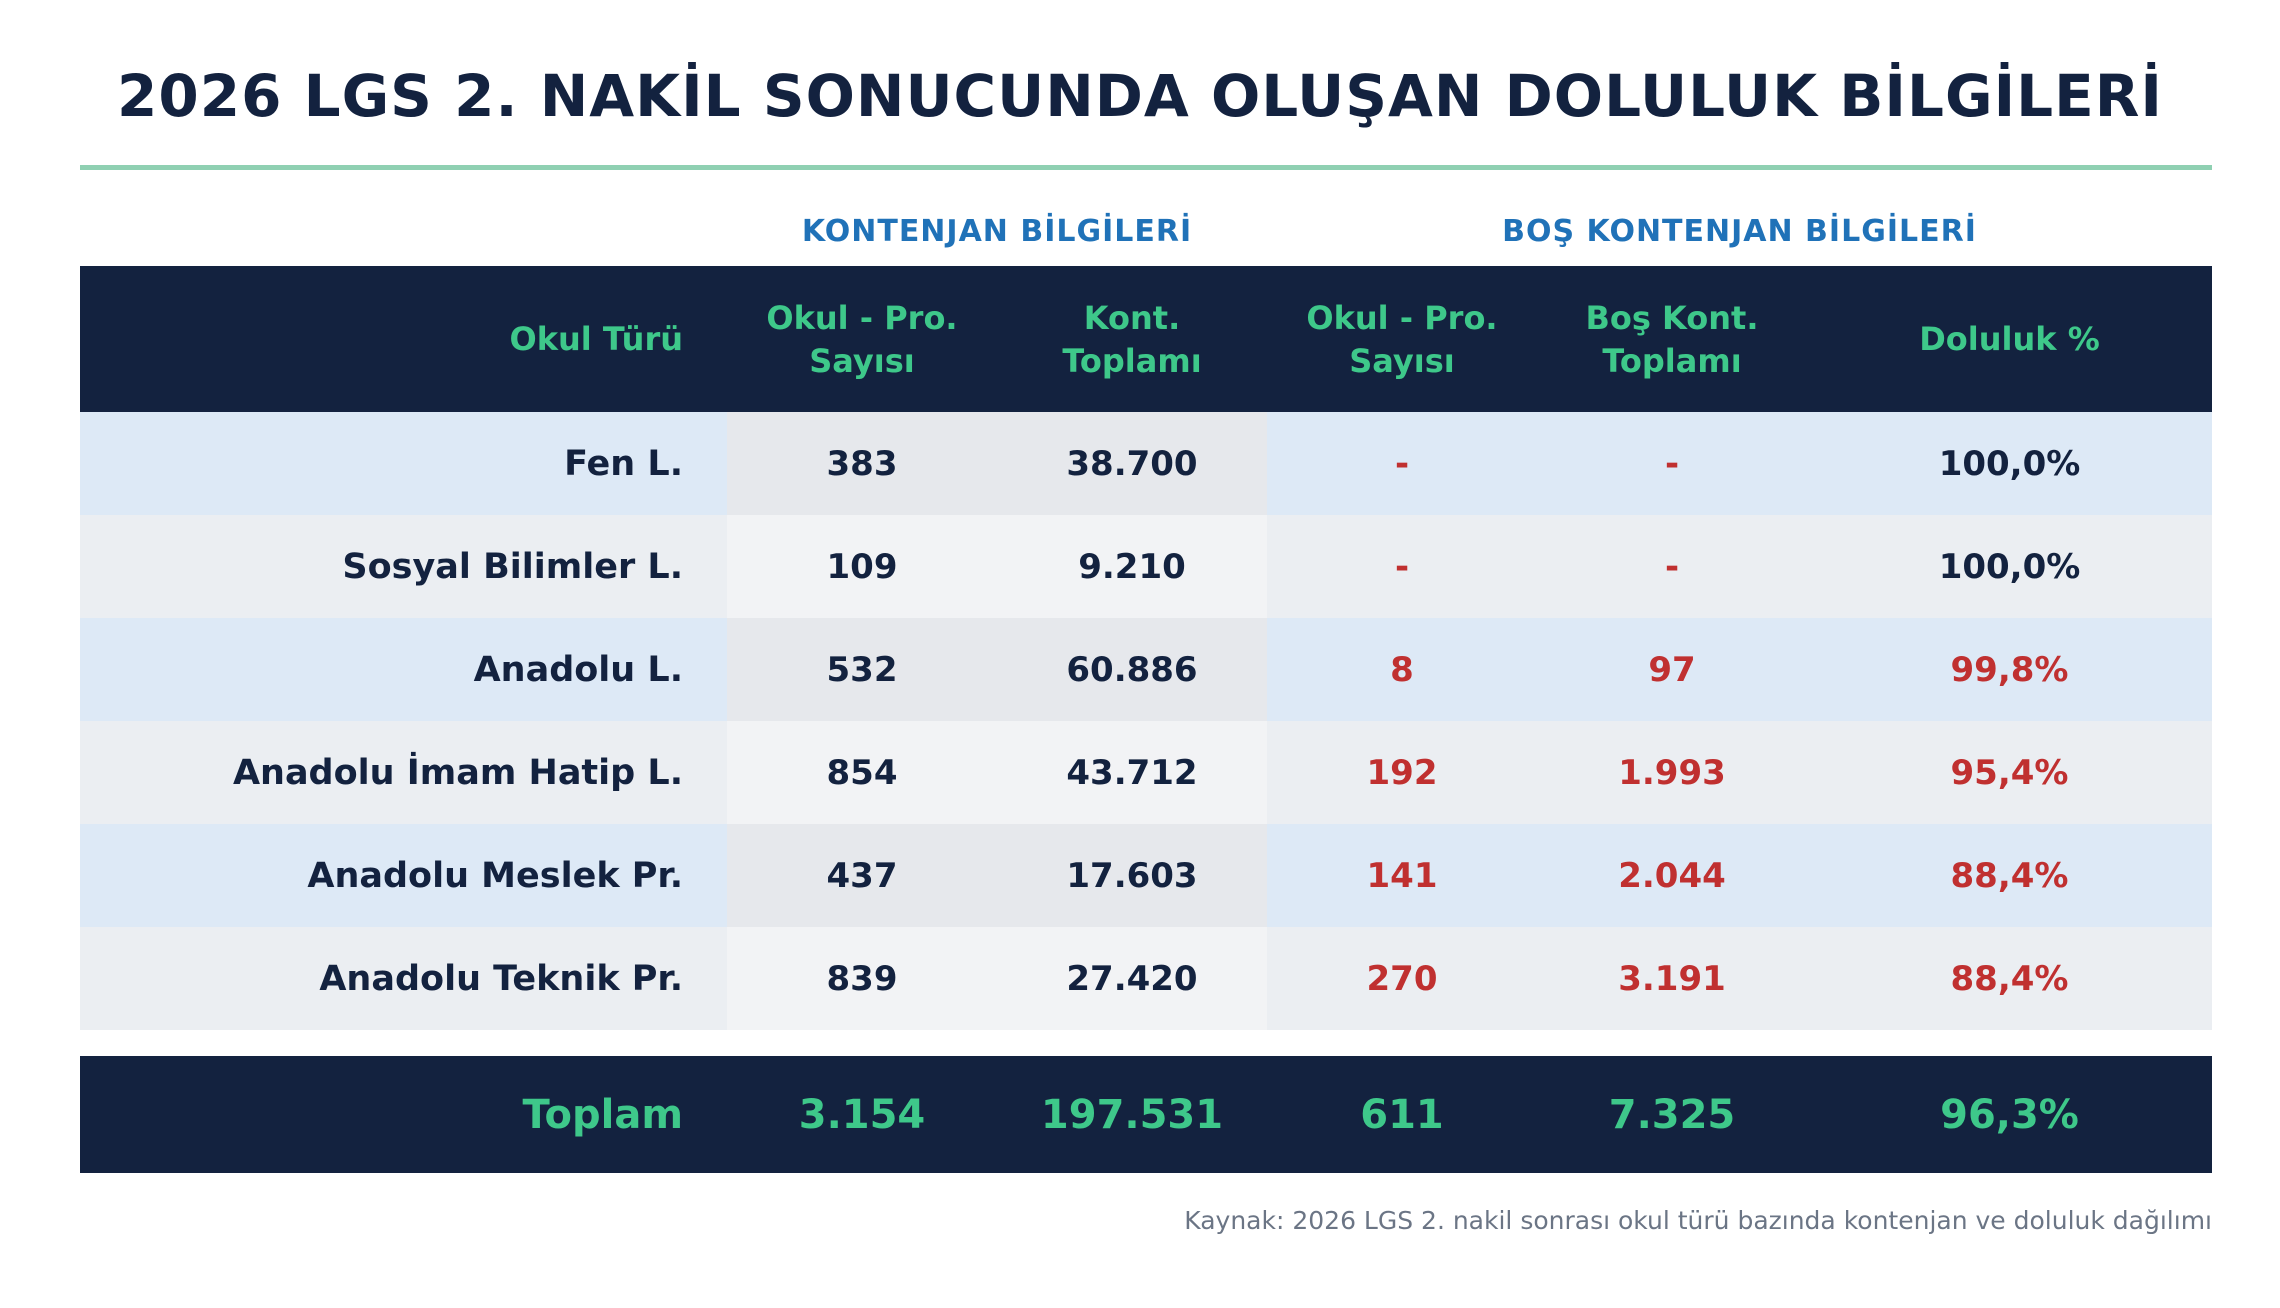  What do you see at coordinates (1402, 978) in the screenshot?
I see `cell-bos-okul-pro-sayisi: 270` at bounding box center [1402, 978].